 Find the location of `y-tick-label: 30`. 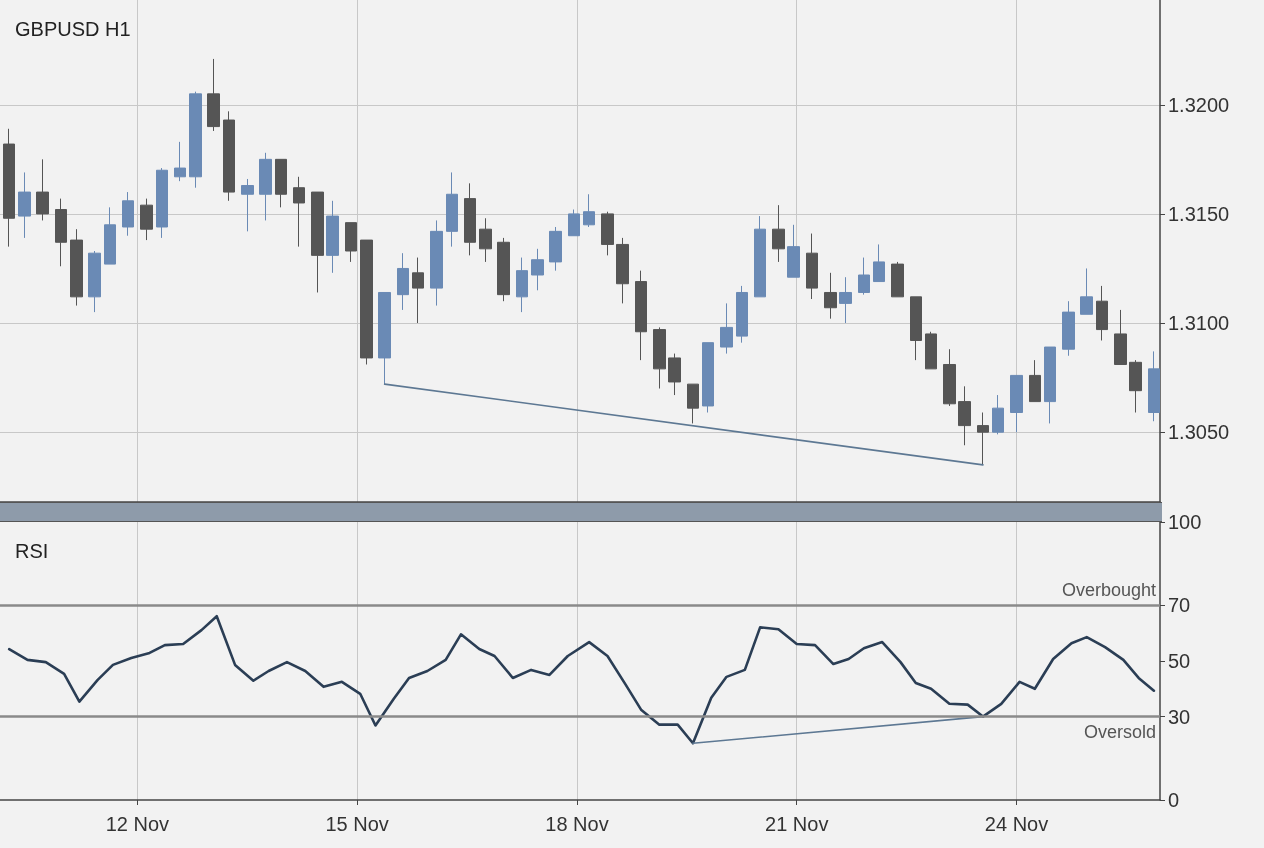

y-tick-label: 30 is located at coordinates (1179, 716).